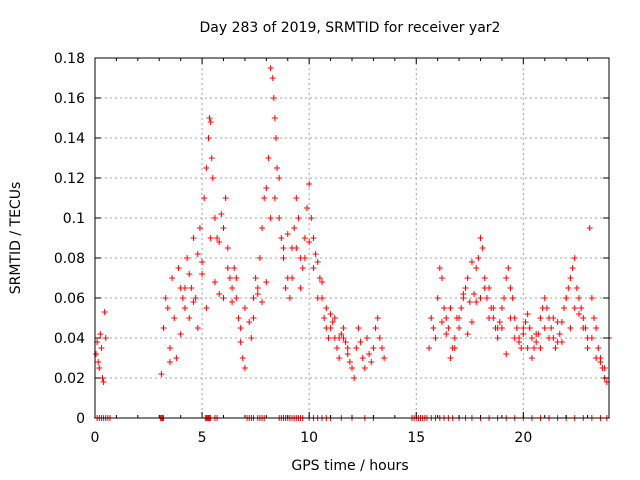 The height and width of the screenshot is (480, 640). Describe the element at coordinates (69, 99) in the screenshot. I see `y-tick-label: 0.16` at that location.